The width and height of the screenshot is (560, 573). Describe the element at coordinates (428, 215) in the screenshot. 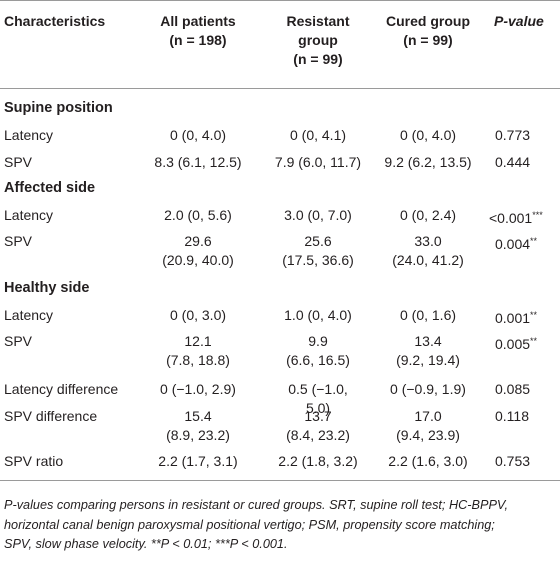

I see `cell-cured: 0 (0, 2.4)` at that location.